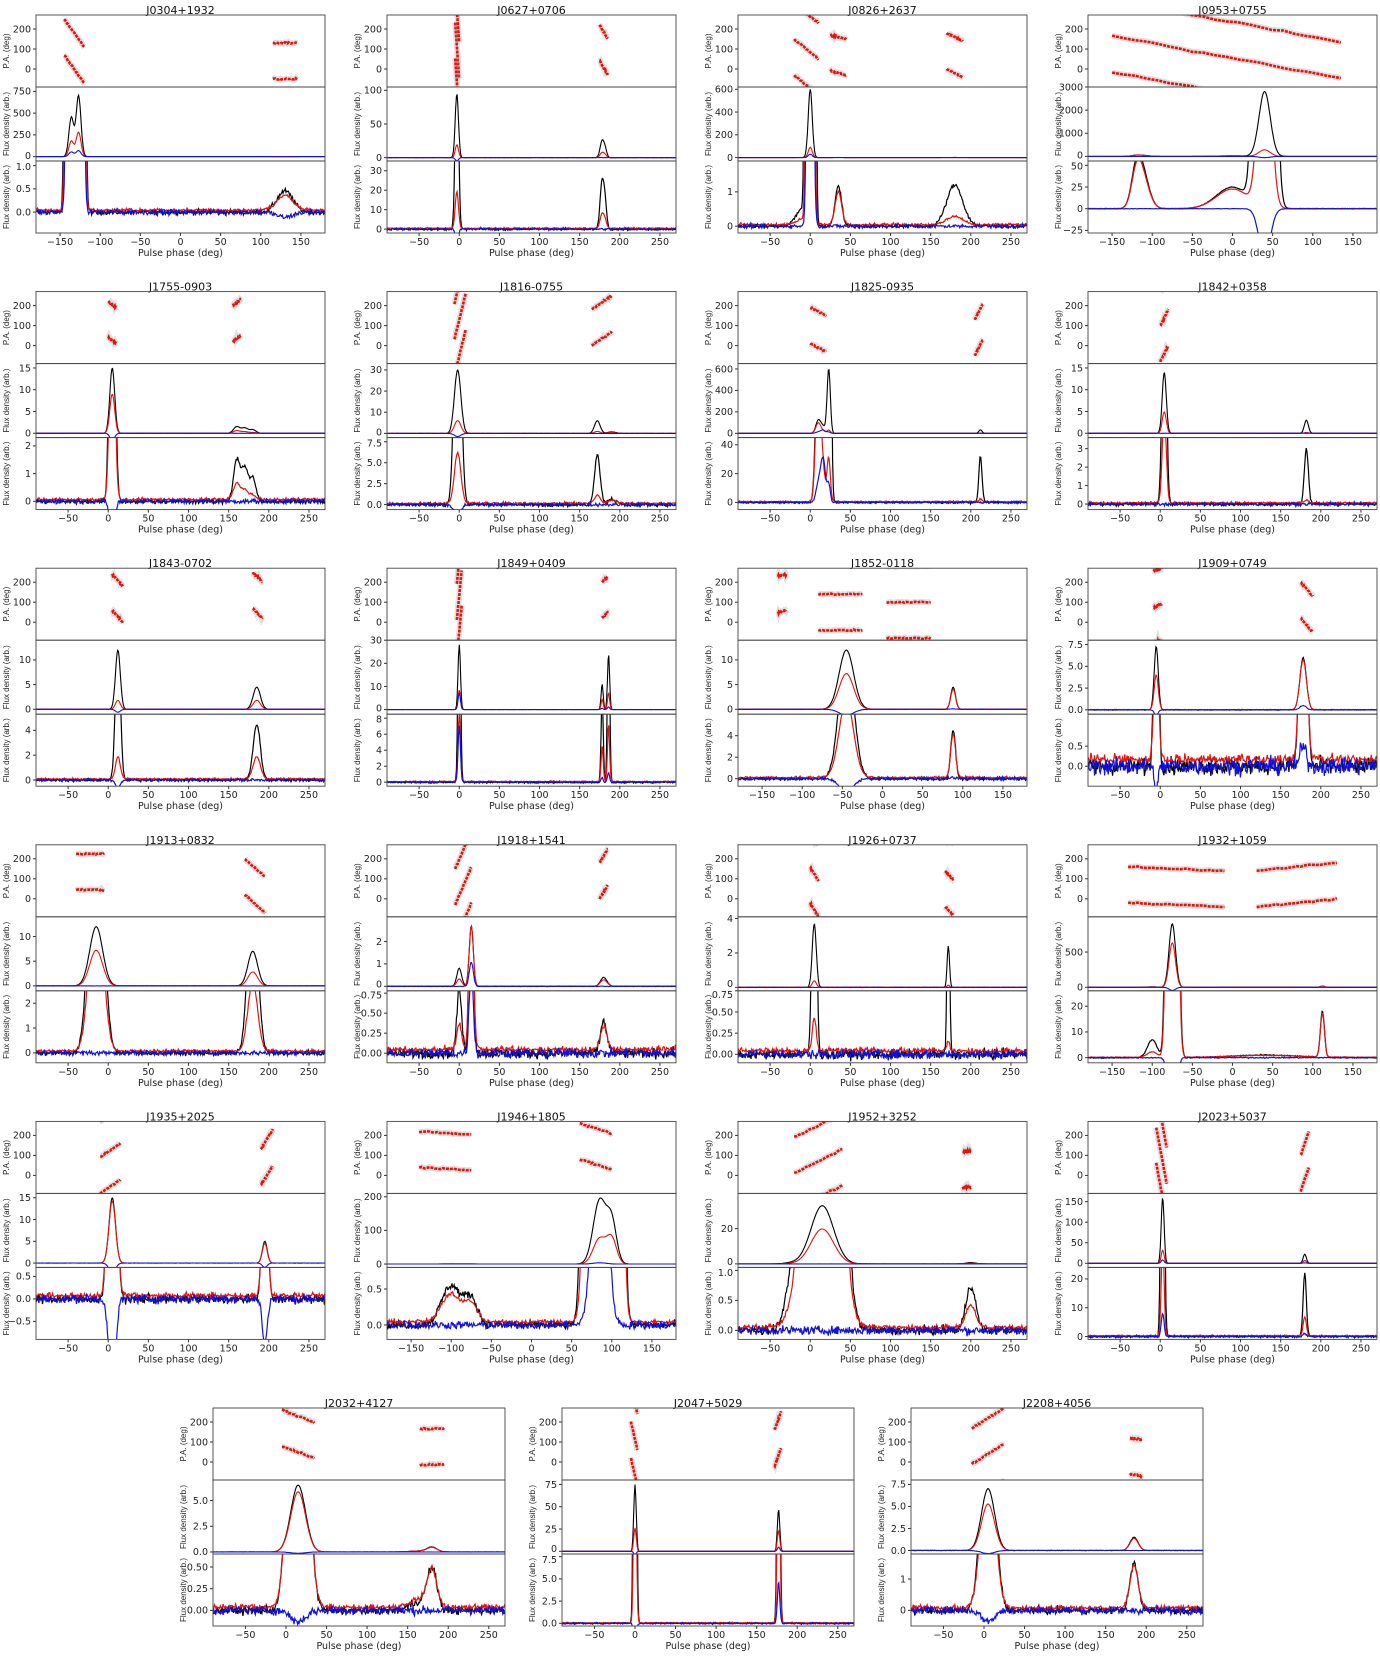  What do you see at coordinates (374, 1325) in the screenshot?
I see `y-tick-label: 0.0` at bounding box center [374, 1325].